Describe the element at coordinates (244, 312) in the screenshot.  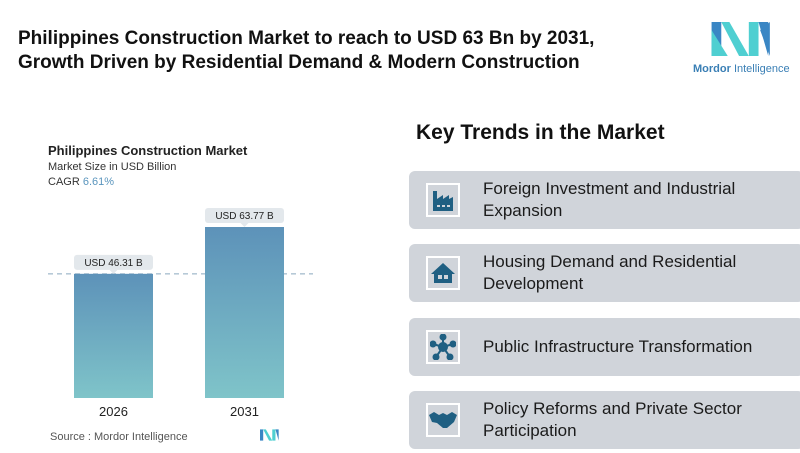
I see `bar-2031` at that location.